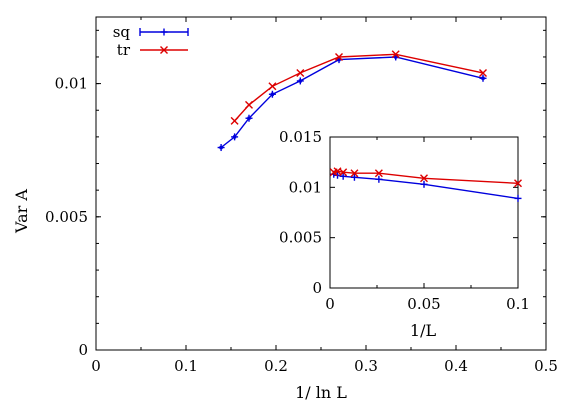 The width and height of the screenshot is (581, 407). I want to click on main-x-tick-label: 0.3, so click(366, 366).